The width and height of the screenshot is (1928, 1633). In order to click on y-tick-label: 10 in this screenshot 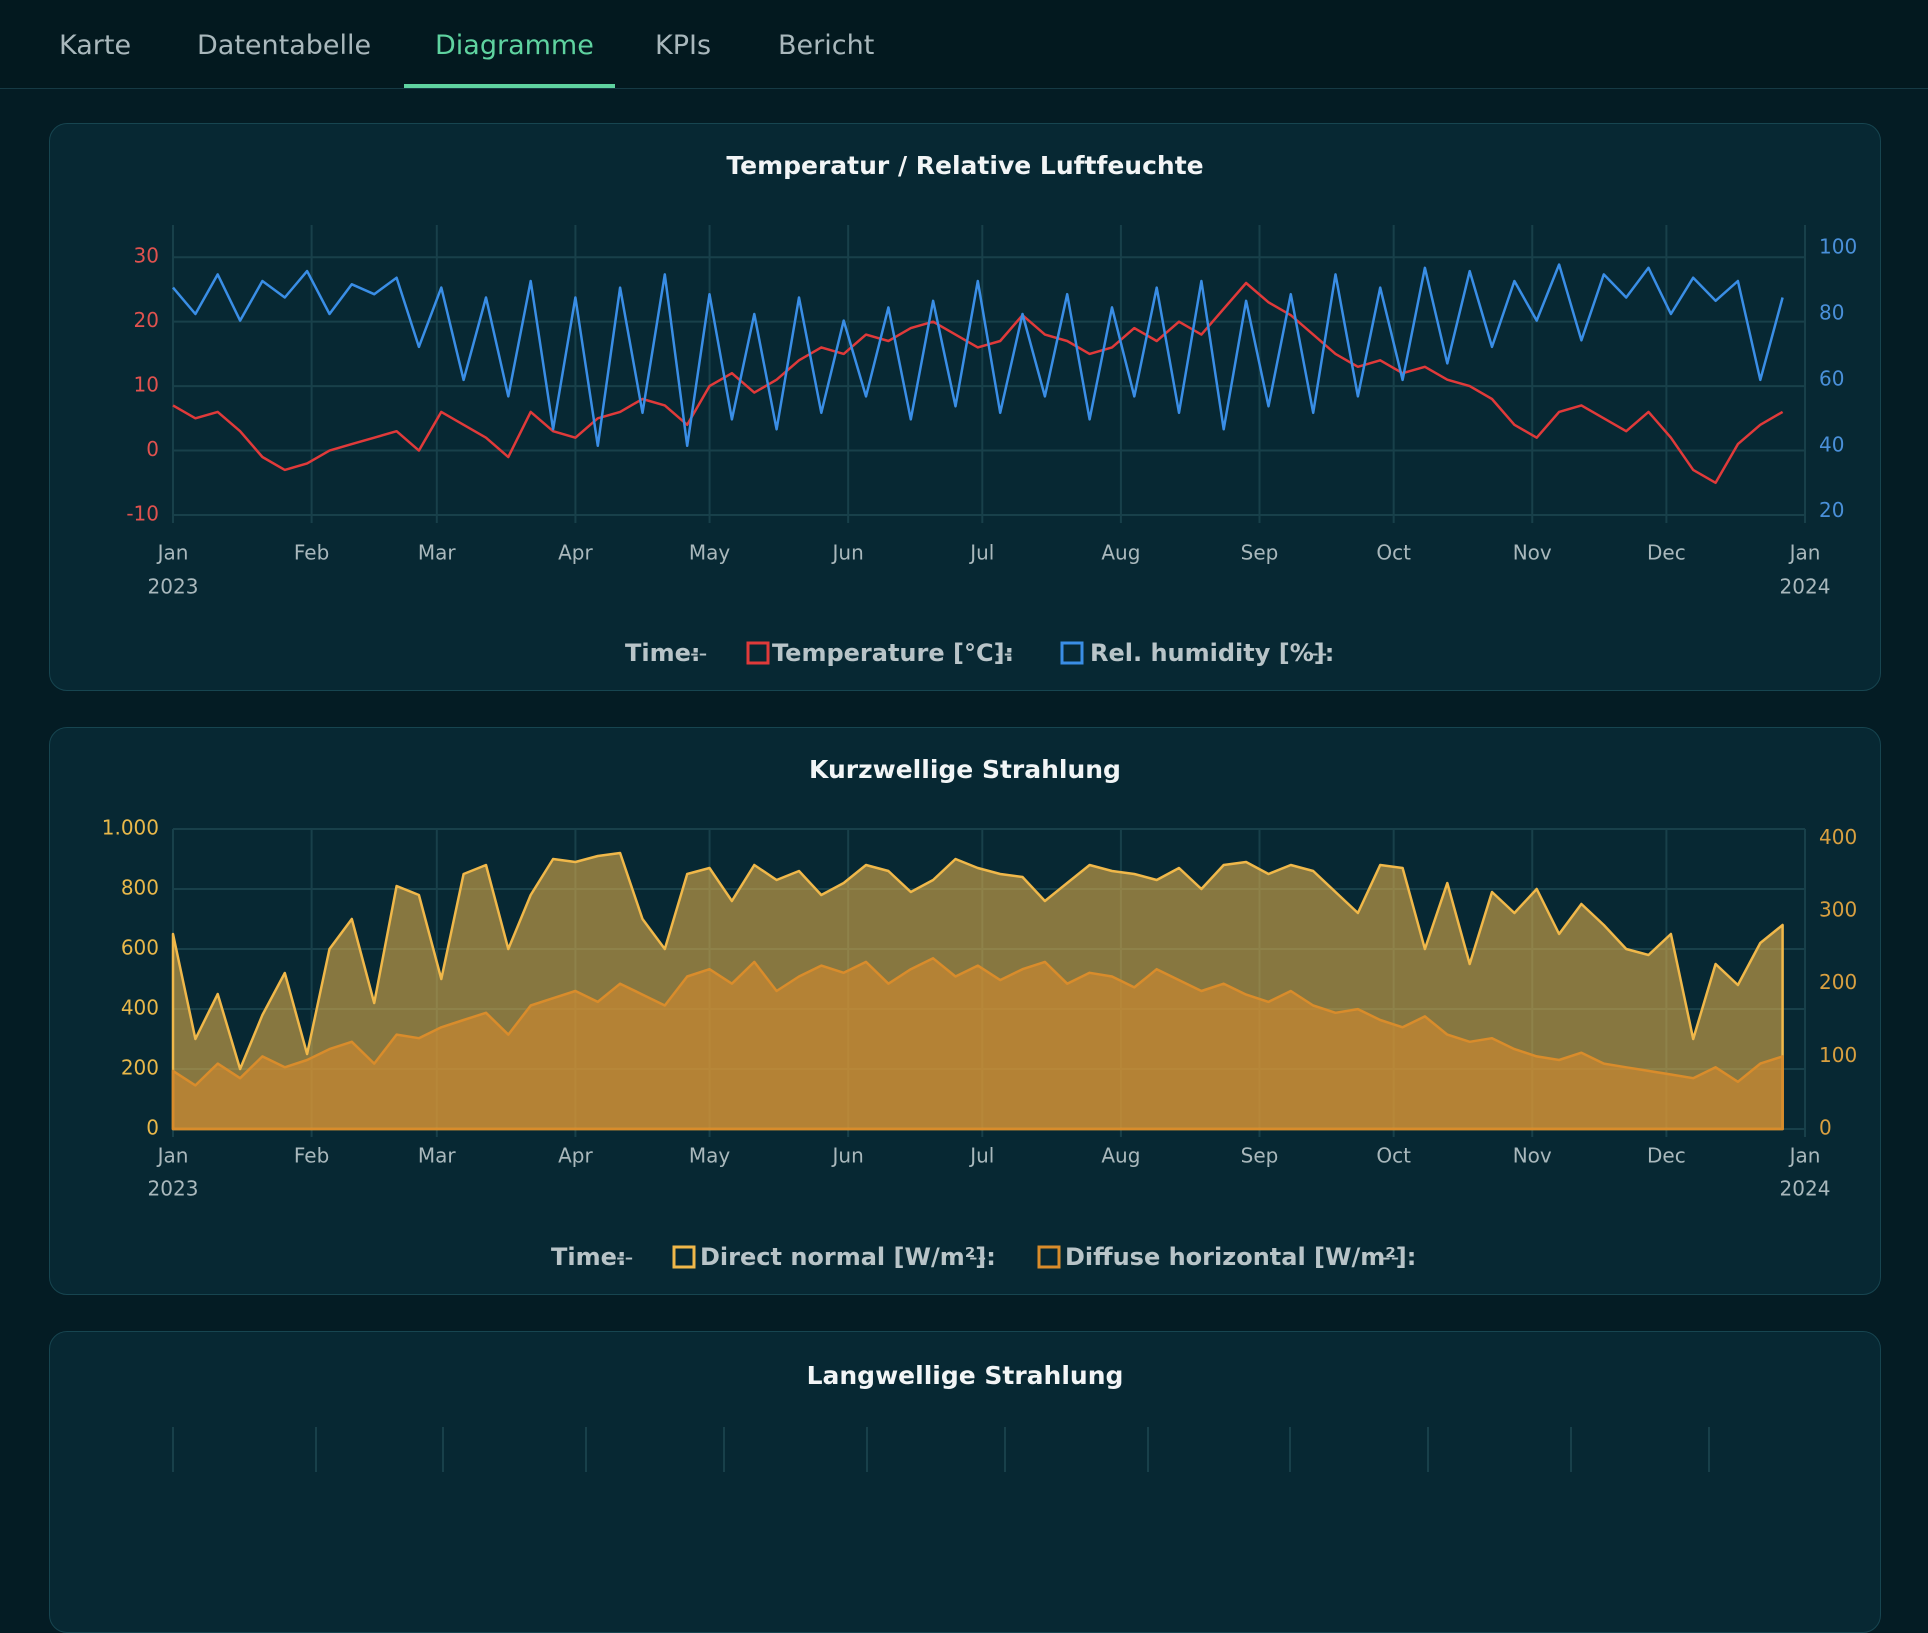, I will do `click(146, 385)`.